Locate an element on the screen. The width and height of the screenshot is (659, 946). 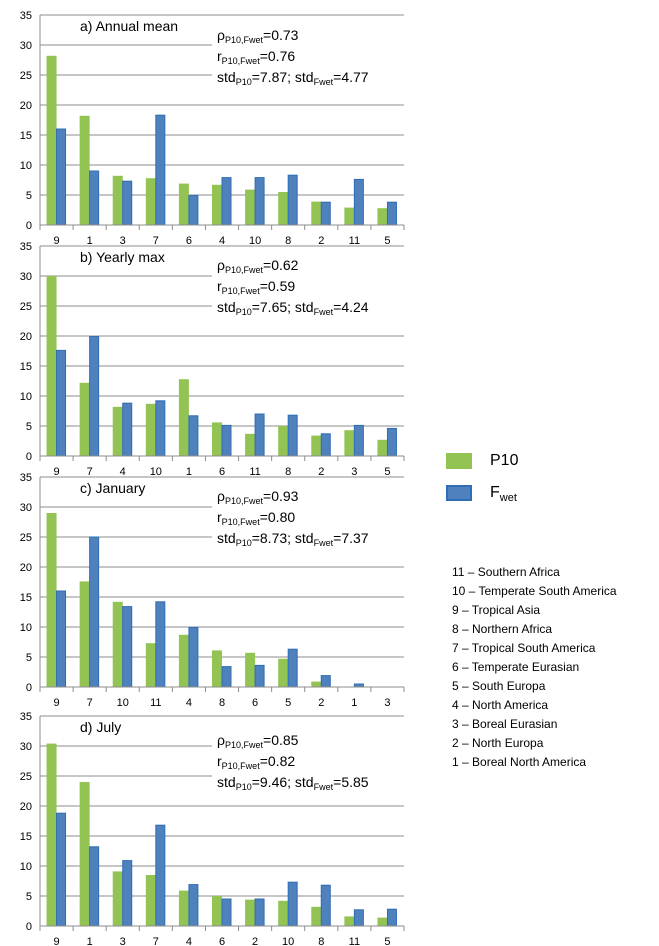
chart-title: b) Yearly max is located at coordinates (122, 257).